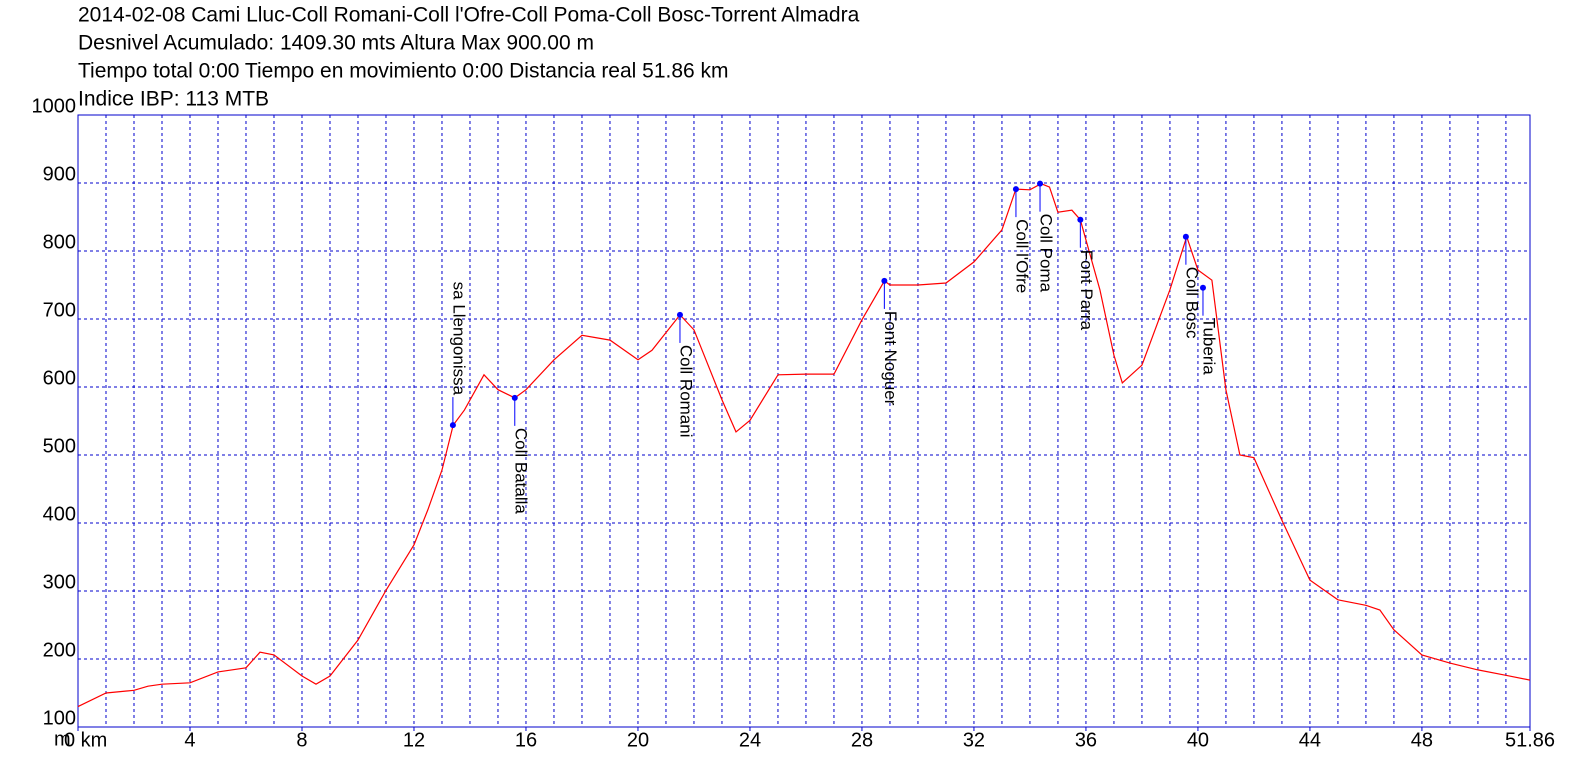 This screenshot has width=1596, height=783. I want to click on x-tick-label: 20, so click(638, 740).